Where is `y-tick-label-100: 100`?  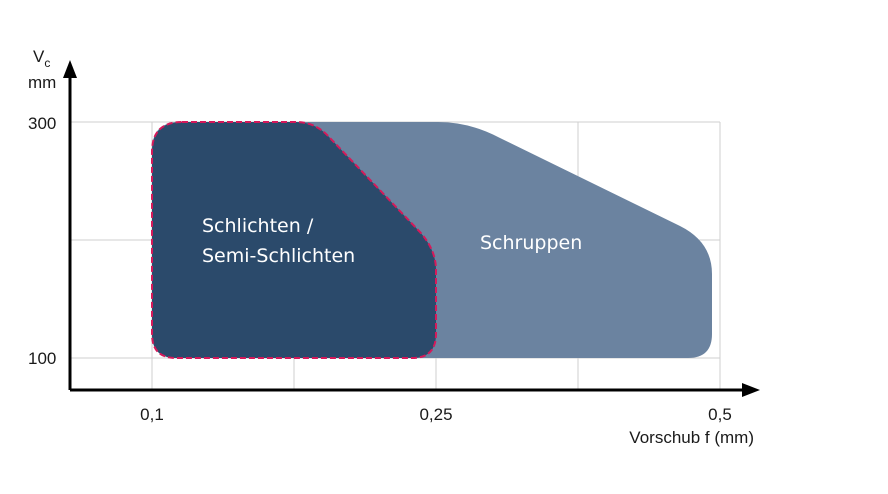 y-tick-label-100: 100 is located at coordinates (42, 358).